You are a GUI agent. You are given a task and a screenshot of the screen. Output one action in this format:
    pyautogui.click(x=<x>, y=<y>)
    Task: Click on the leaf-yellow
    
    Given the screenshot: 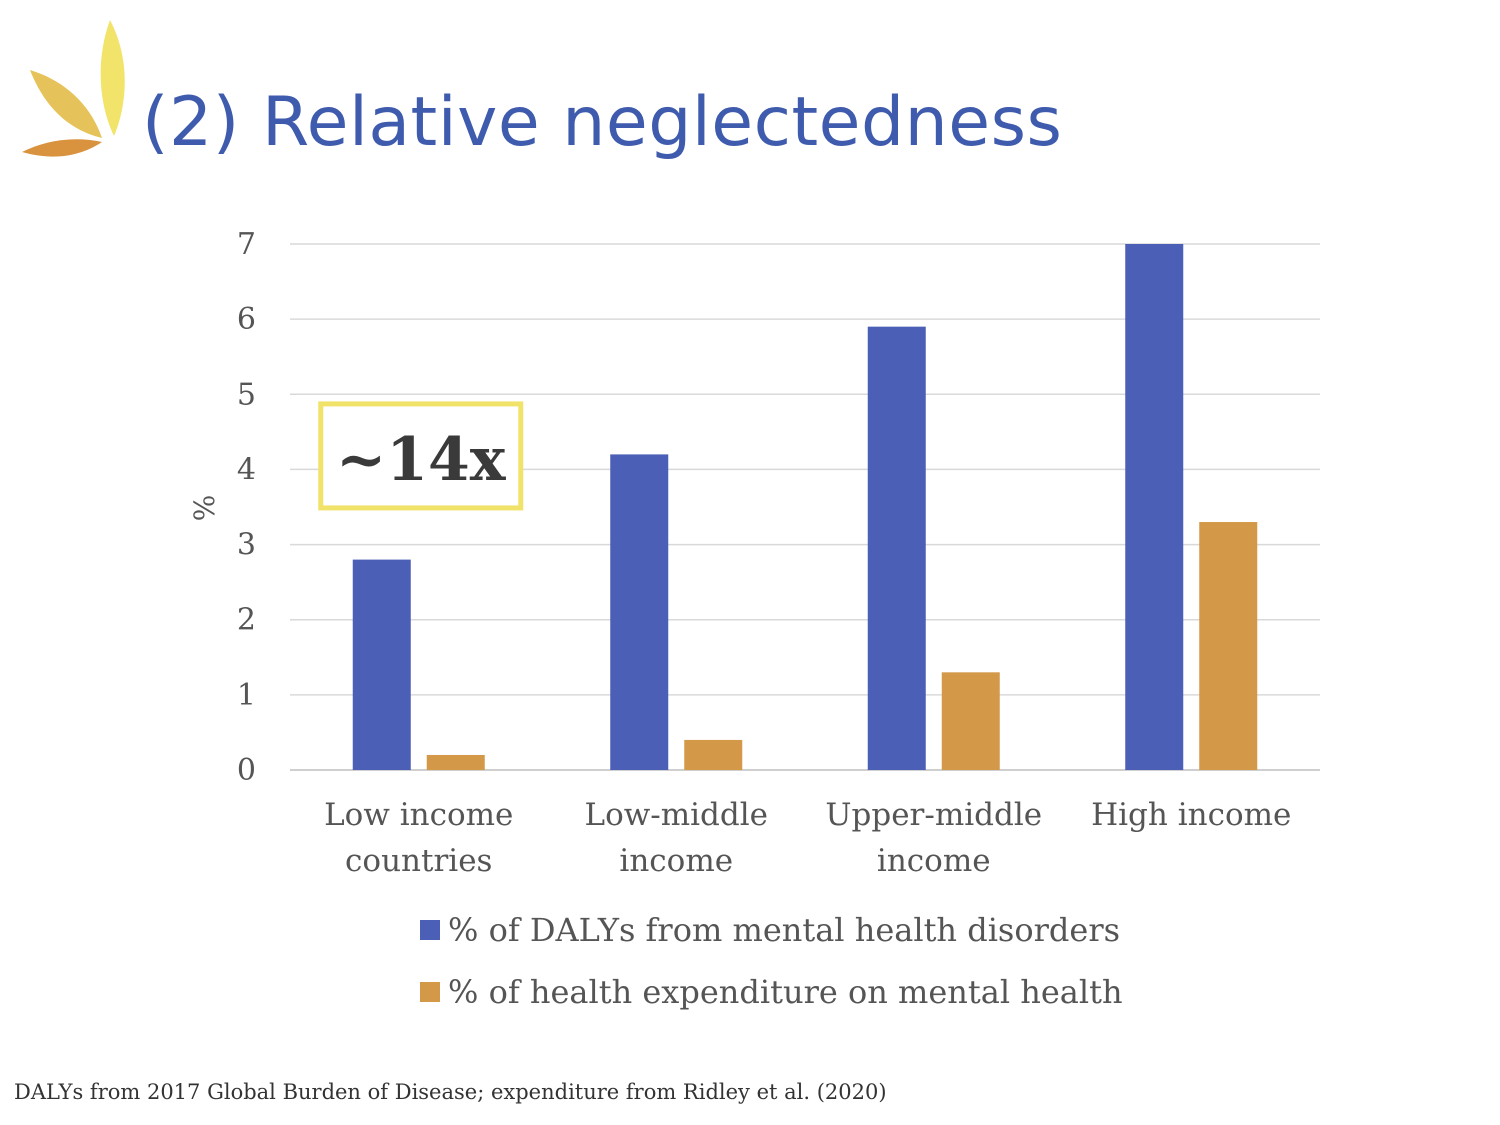 What is the action you would take?
    pyautogui.click(x=112, y=78)
    